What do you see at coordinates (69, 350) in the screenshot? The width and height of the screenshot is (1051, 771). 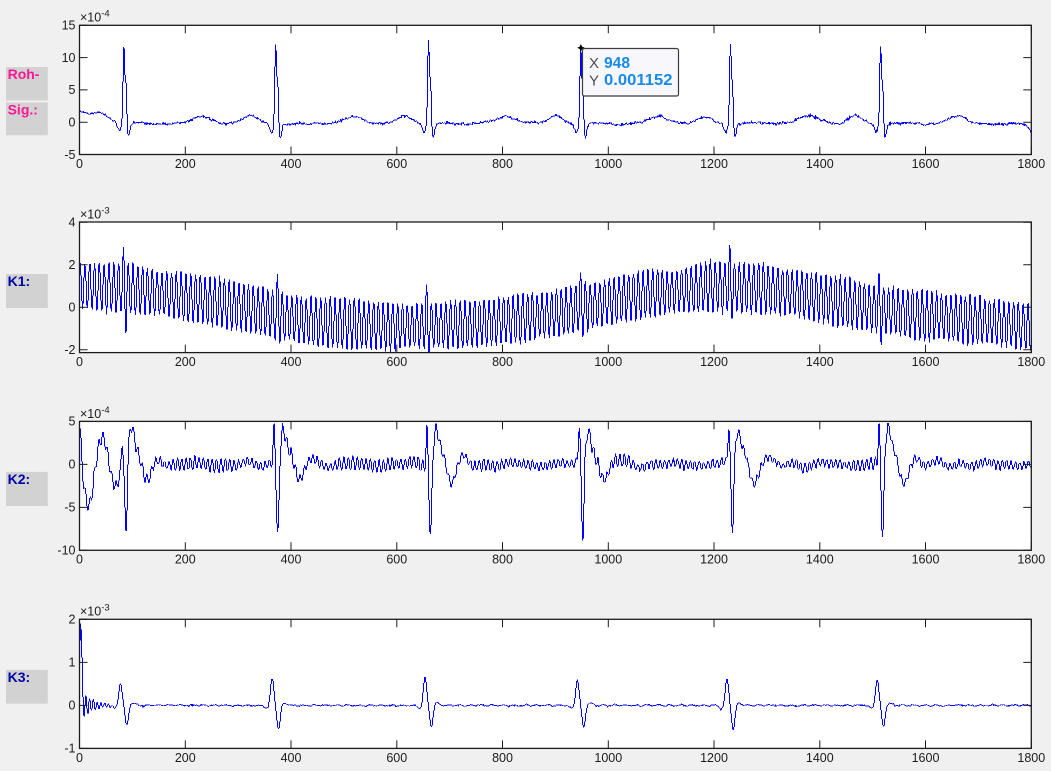 I see `svg-text: -2` at bounding box center [69, 350].